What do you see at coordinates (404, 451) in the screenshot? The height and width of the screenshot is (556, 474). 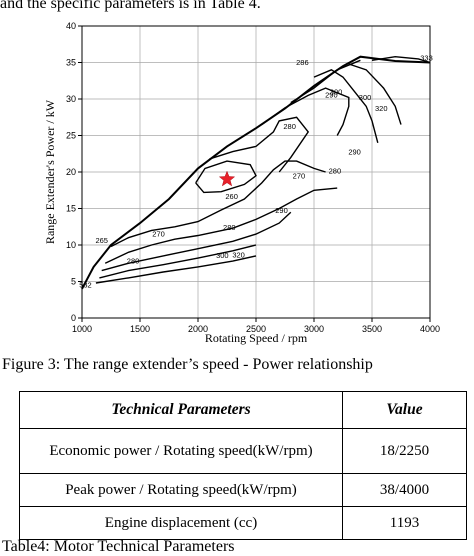 I see `row-value: 18/2250` at bounding box center [404, 451].